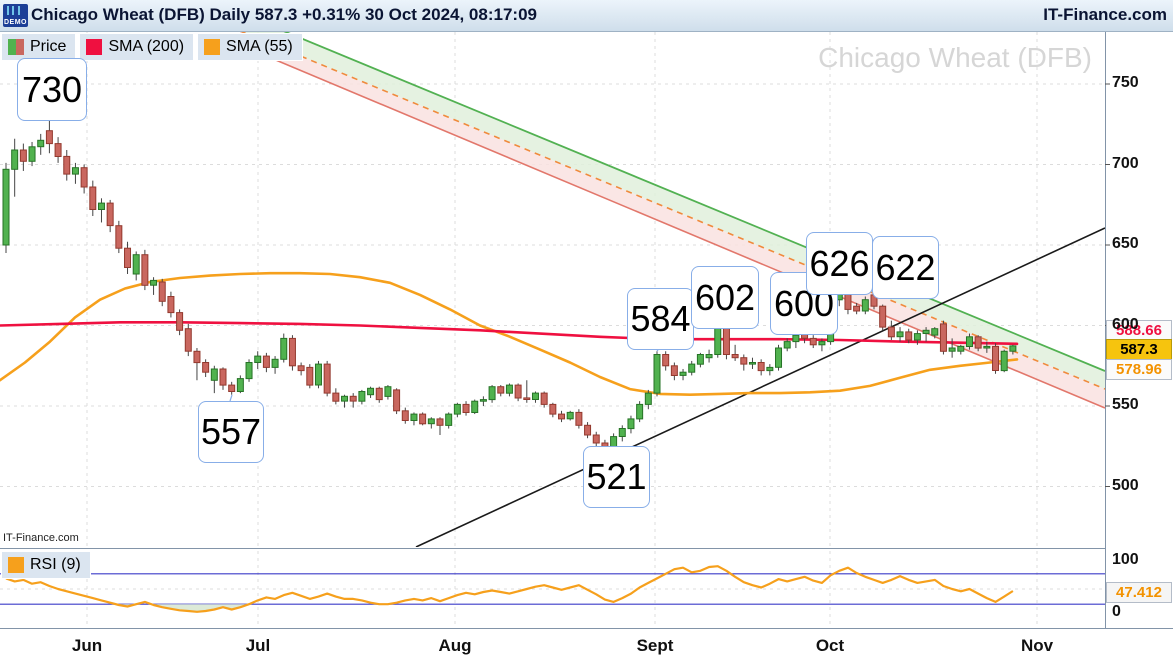 This screenshot has height=660, width=1173. What do you see at coordinates (660, 319) in the screenshot?
I see `price-callout-584: 584` at bounding box center [660, 319].